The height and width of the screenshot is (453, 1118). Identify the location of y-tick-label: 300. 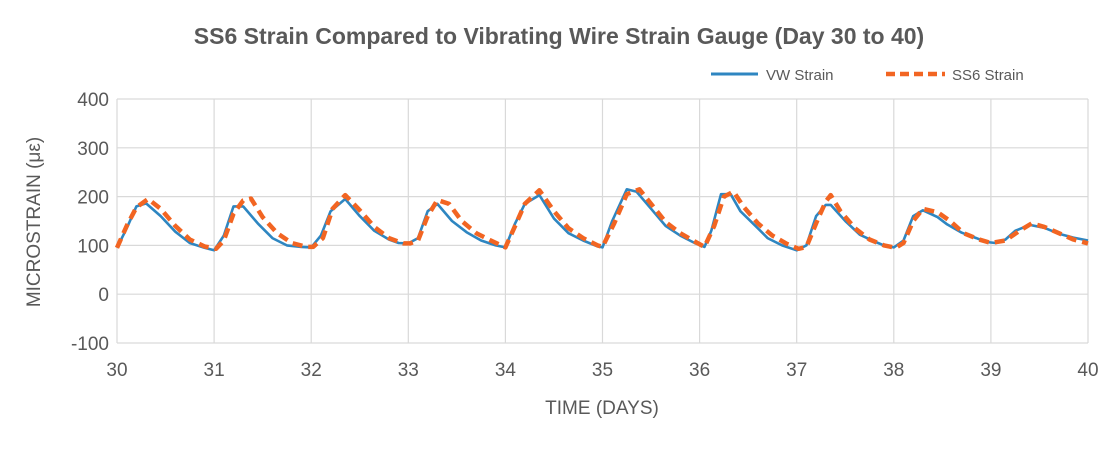
(93, 149).